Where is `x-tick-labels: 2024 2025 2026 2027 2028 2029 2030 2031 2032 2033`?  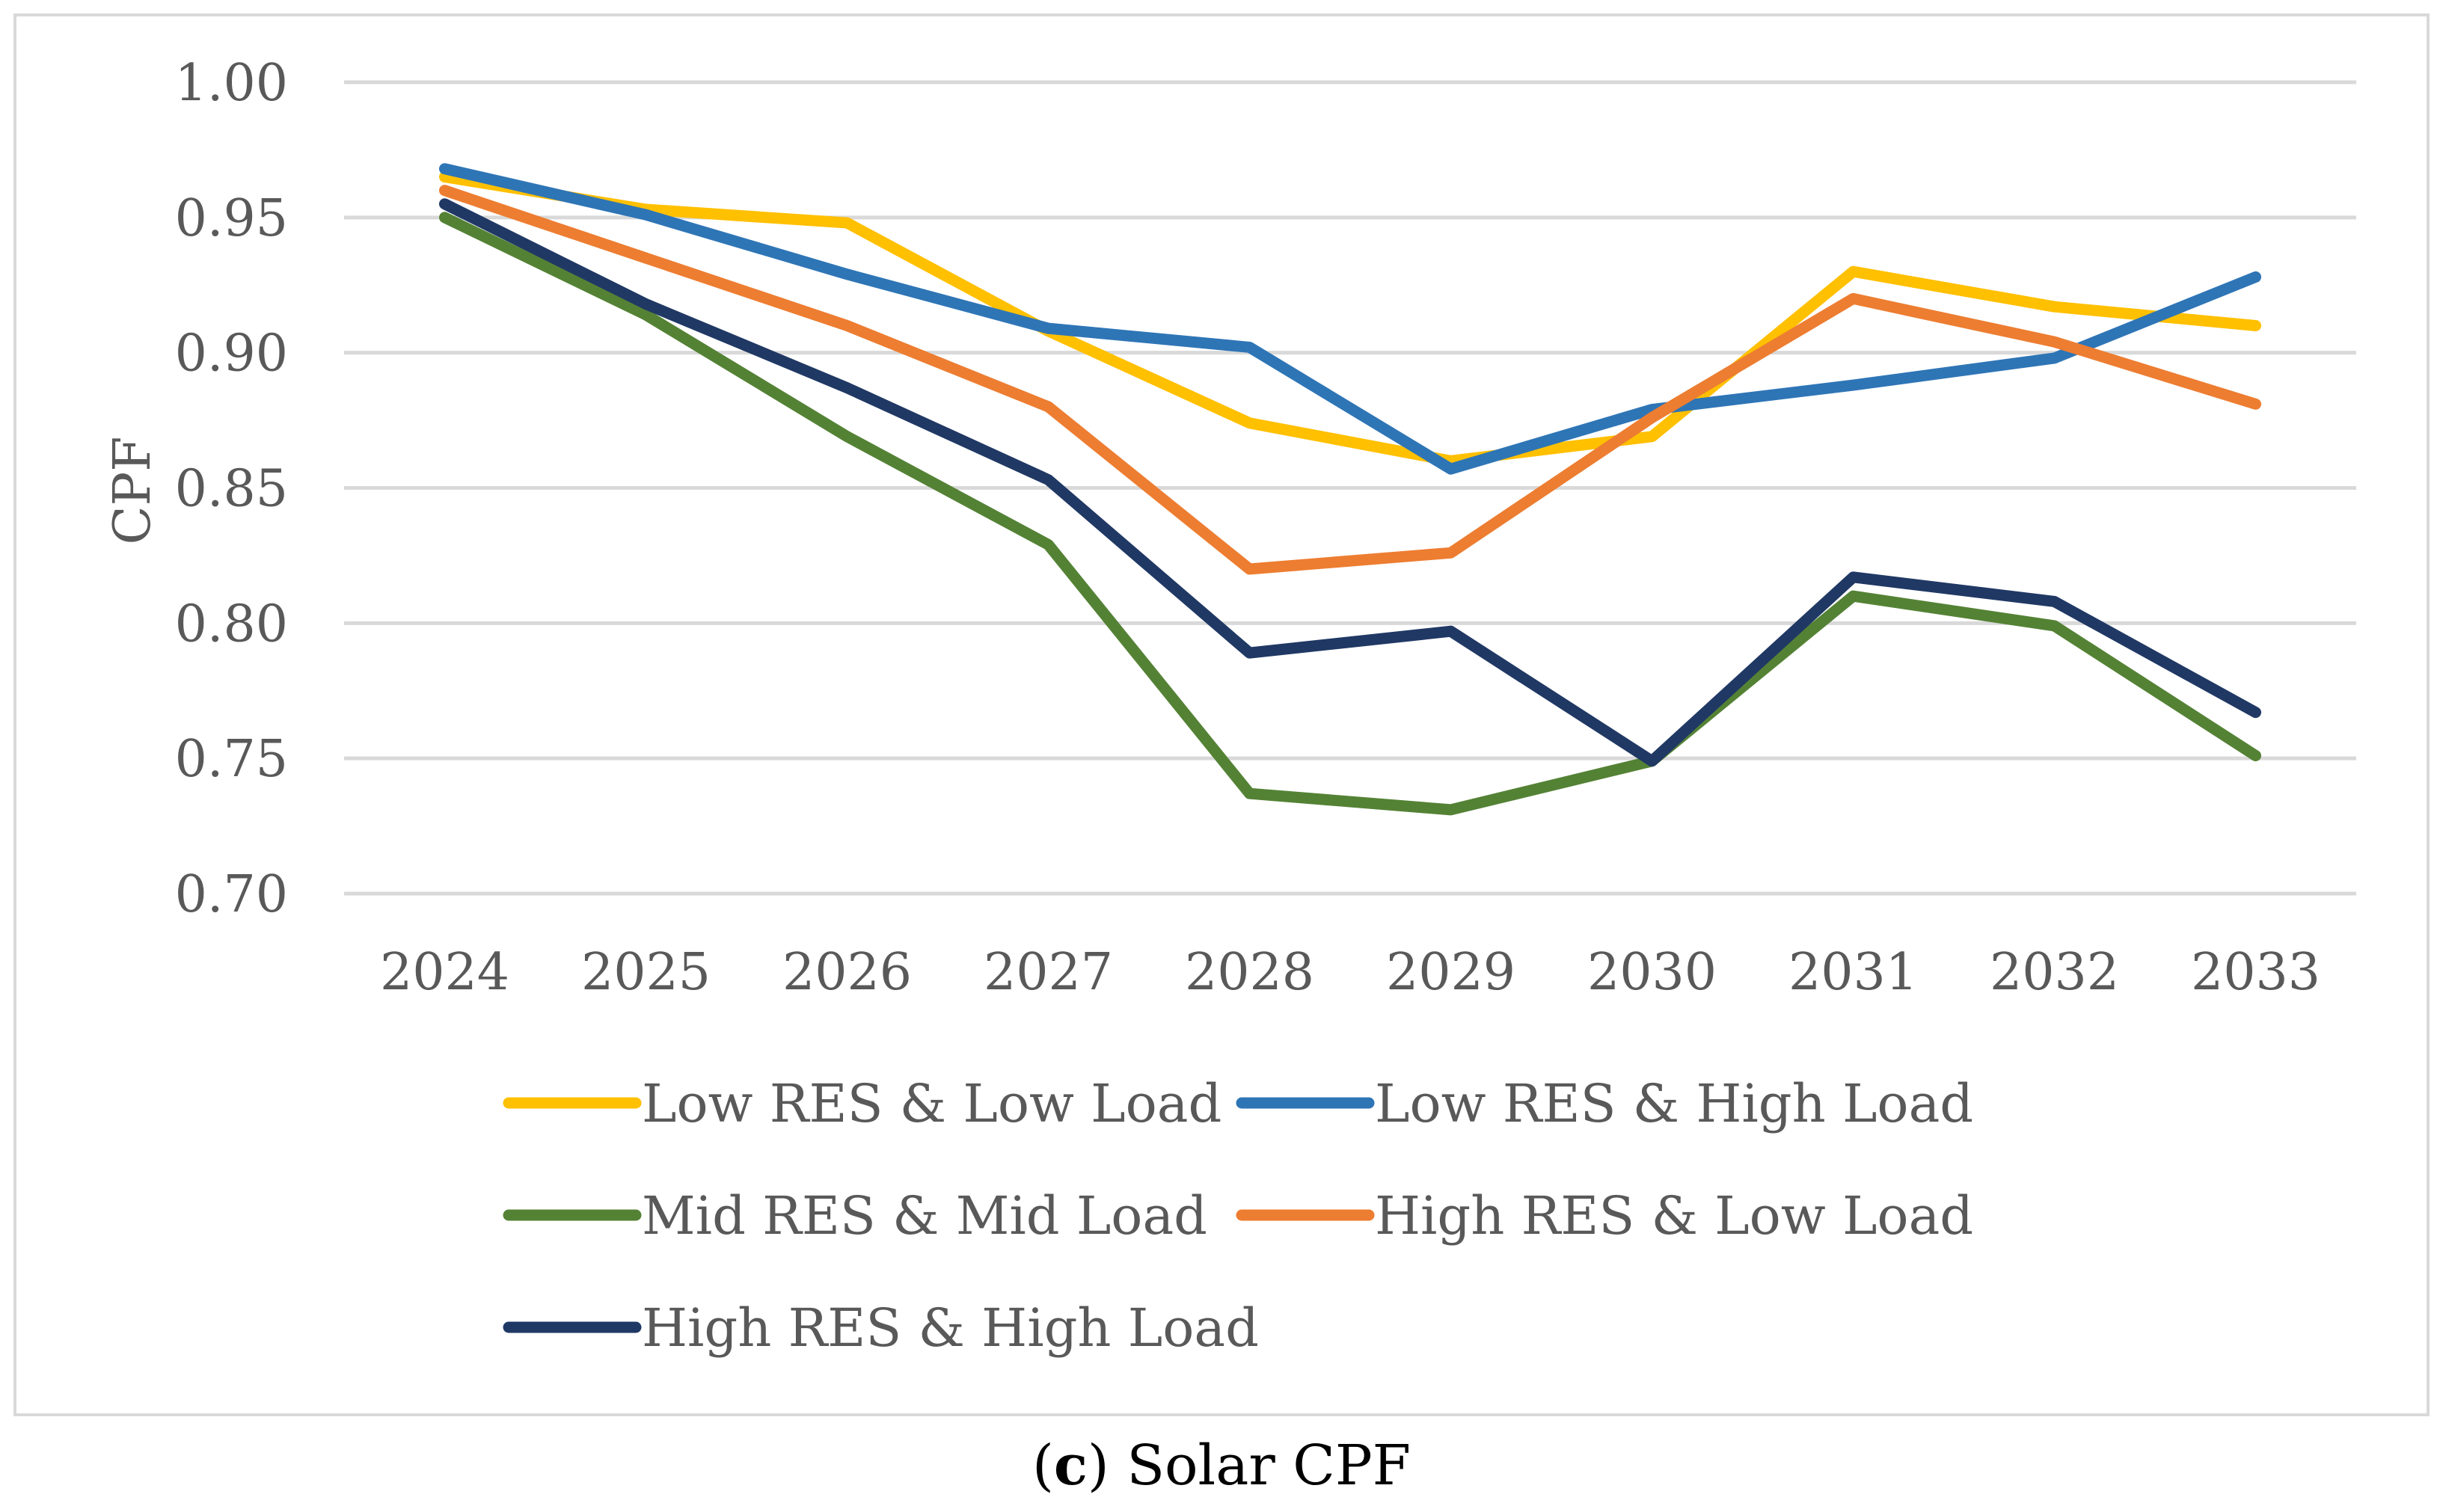
x-tick-labels: 2024 2025 2026 2027 2028 2029 2030 2031 2032 2033 is located at coordinates (1350, 972).